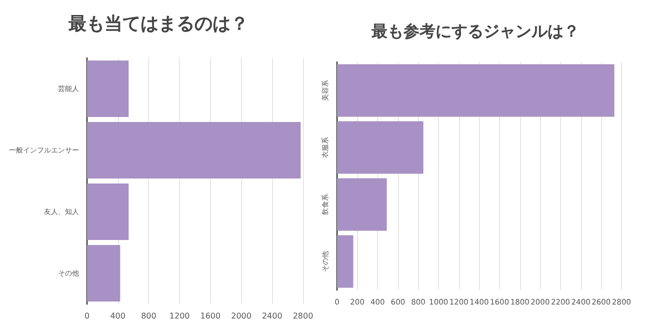 The width and height of the screenshot is (650, 322). What do you see at coordinates (148, 316) in the screenshot?
I see `x-tick-label: 800` at bounding box center [148, 316].